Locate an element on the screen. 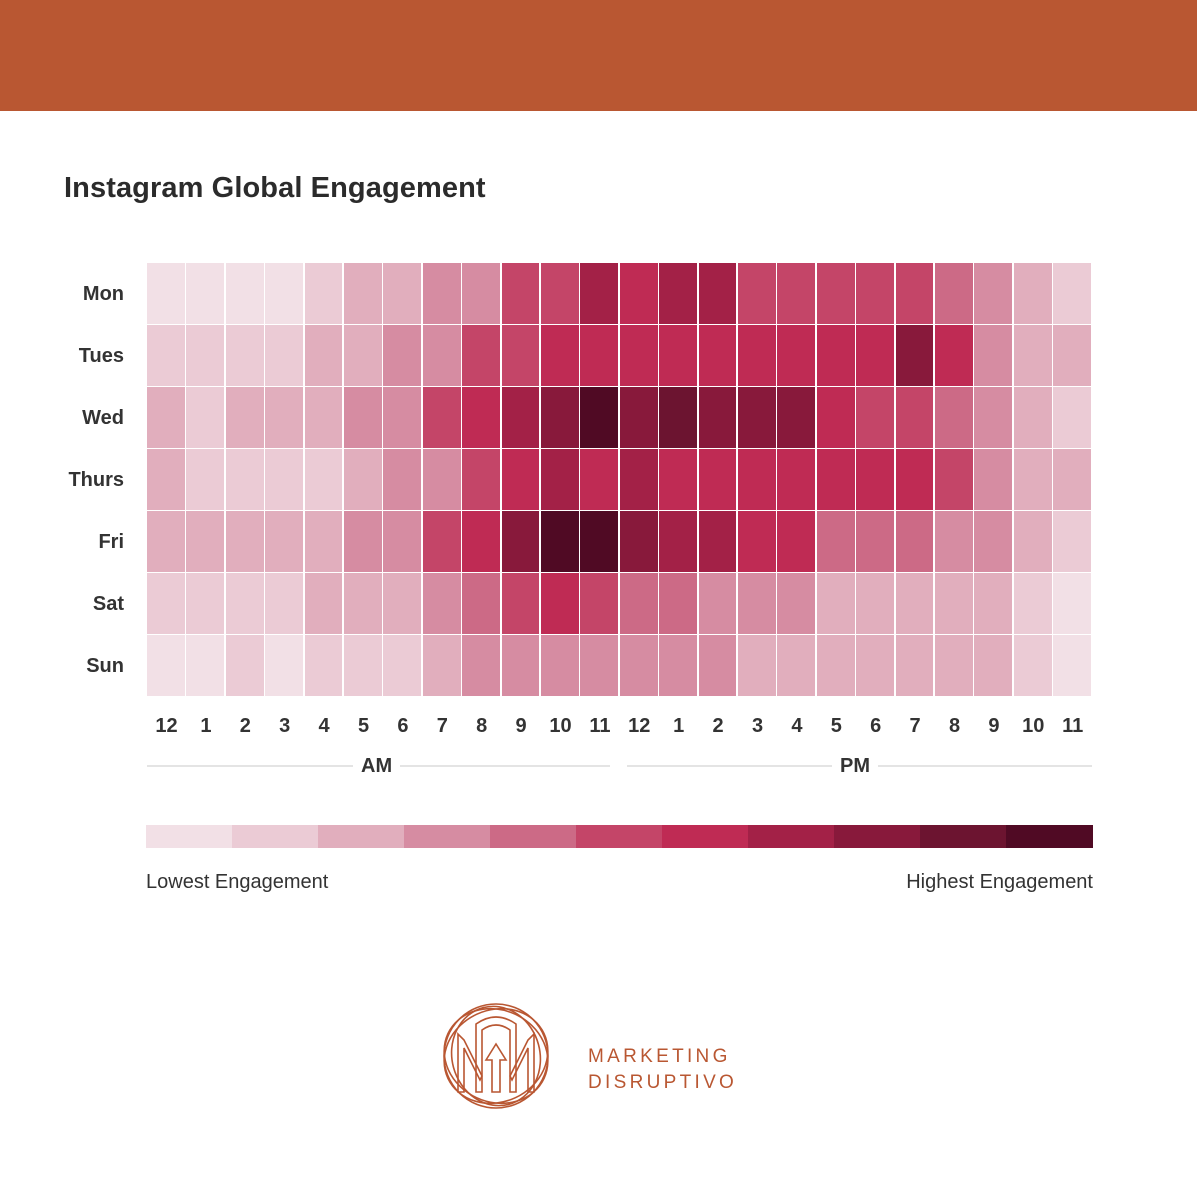 The height and width of the screenshot is (1200, 1197). day-label: Fri is located at coordinates (111, 542).